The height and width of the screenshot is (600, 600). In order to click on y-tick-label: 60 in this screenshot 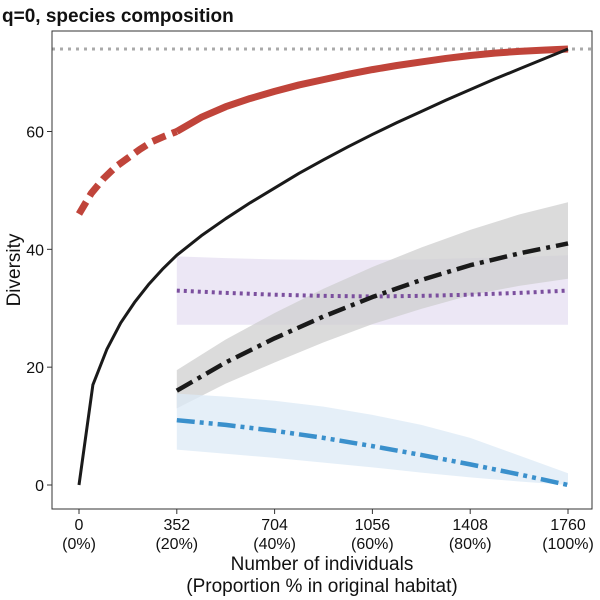, I will do `click(35, 132)`.